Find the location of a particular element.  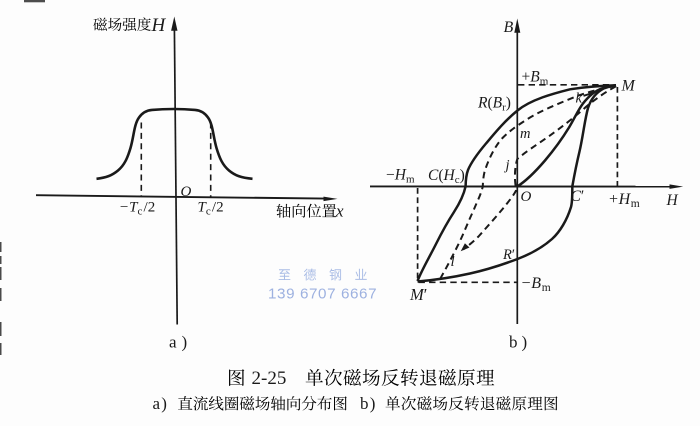

svg-text: k is located at coordinates (579, 99).